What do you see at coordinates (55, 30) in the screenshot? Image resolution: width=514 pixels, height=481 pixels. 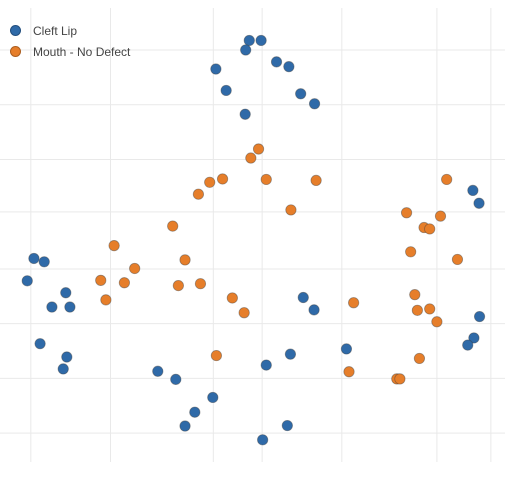 I see `legend-label-cleft-lip: Cleft Lip` at bounding box center [55, 30].